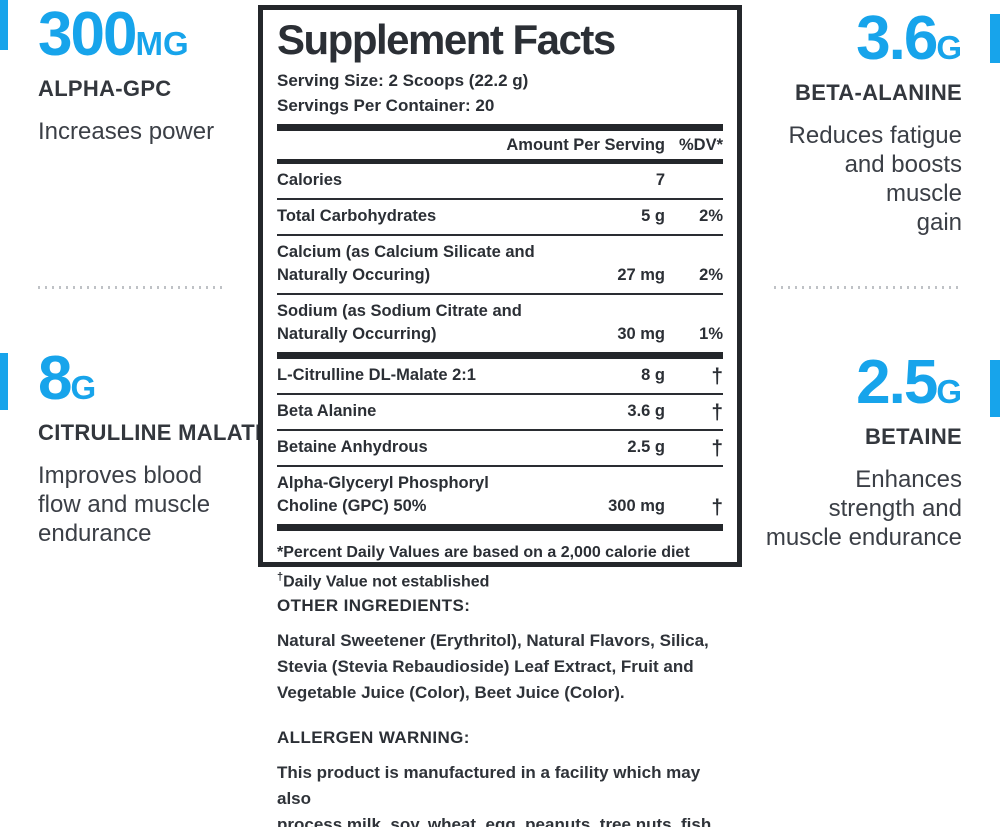 Image resolution: width=1000 pixels, height=827 pixels. What do you see at coordinates (327, 411) in the screenshot?
I see `nutrient-name: Beta Alanine` at bounding box center [327, 411].